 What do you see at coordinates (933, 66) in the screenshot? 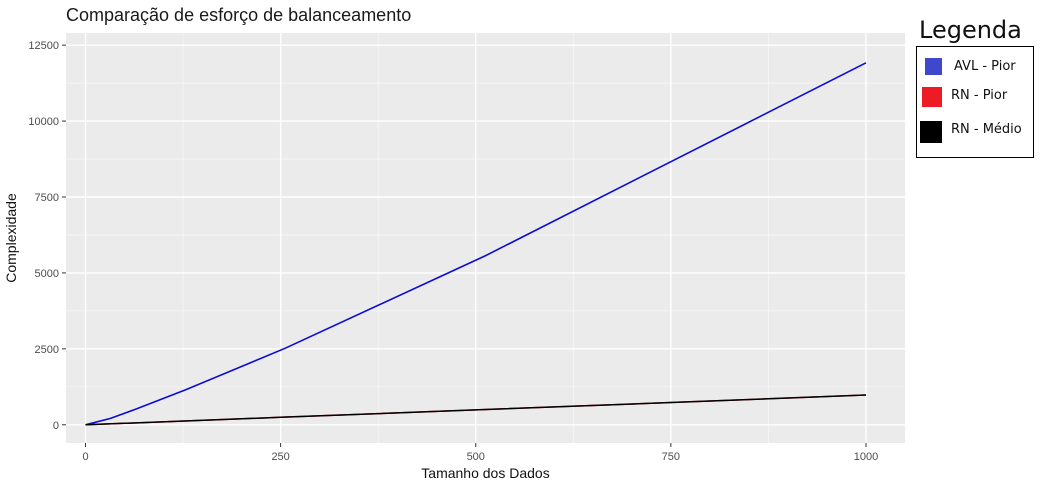
I see `legend-swatch-avl-pior` at bounding box center [933, 66].